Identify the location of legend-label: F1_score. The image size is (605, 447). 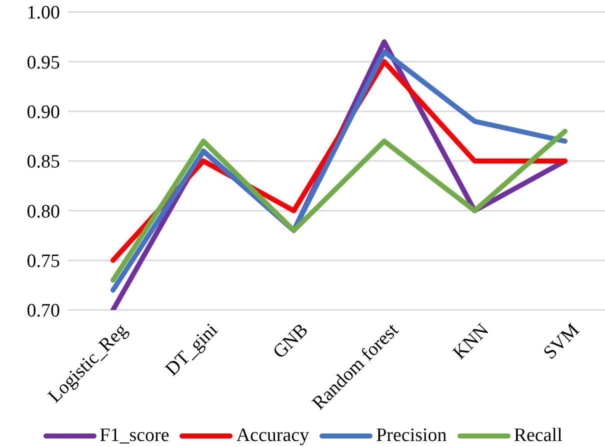
(135, 436).